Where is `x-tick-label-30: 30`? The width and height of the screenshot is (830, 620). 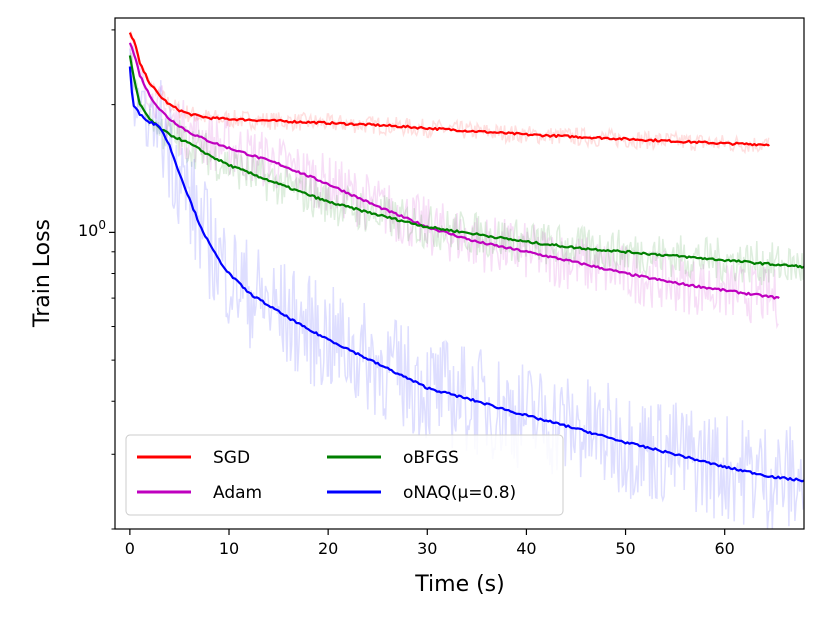
x-tick-label-30: 30 is located at coordinates (427, 548).